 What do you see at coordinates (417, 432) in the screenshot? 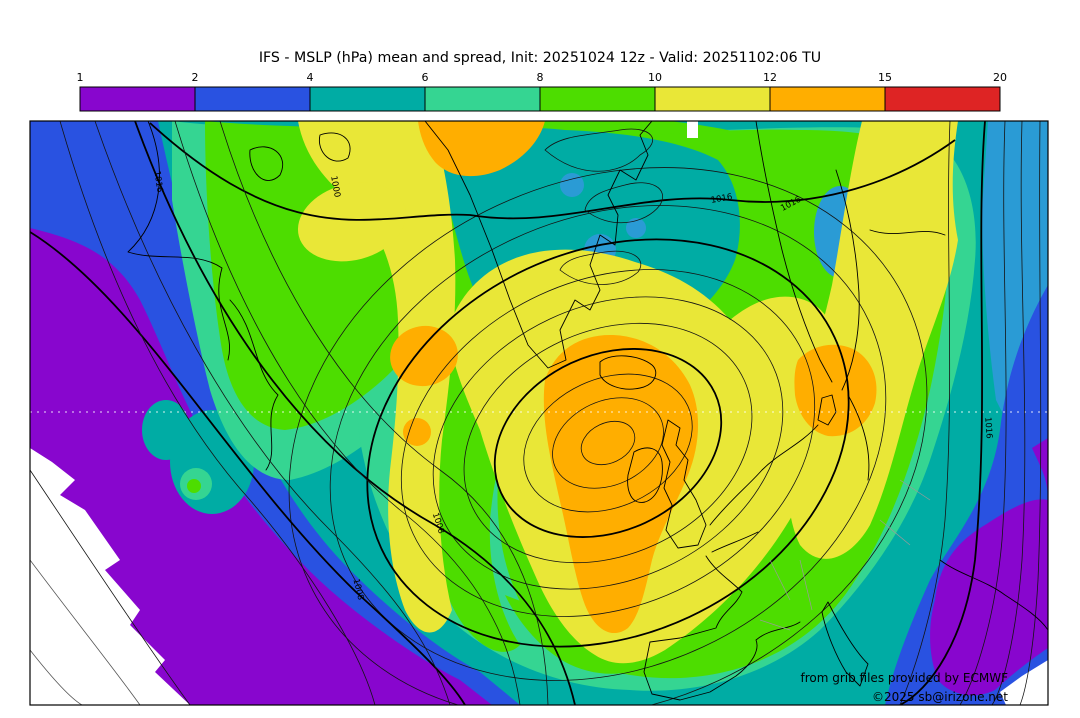
I see `spread-spot-orange` at bounding box center [417, 432].